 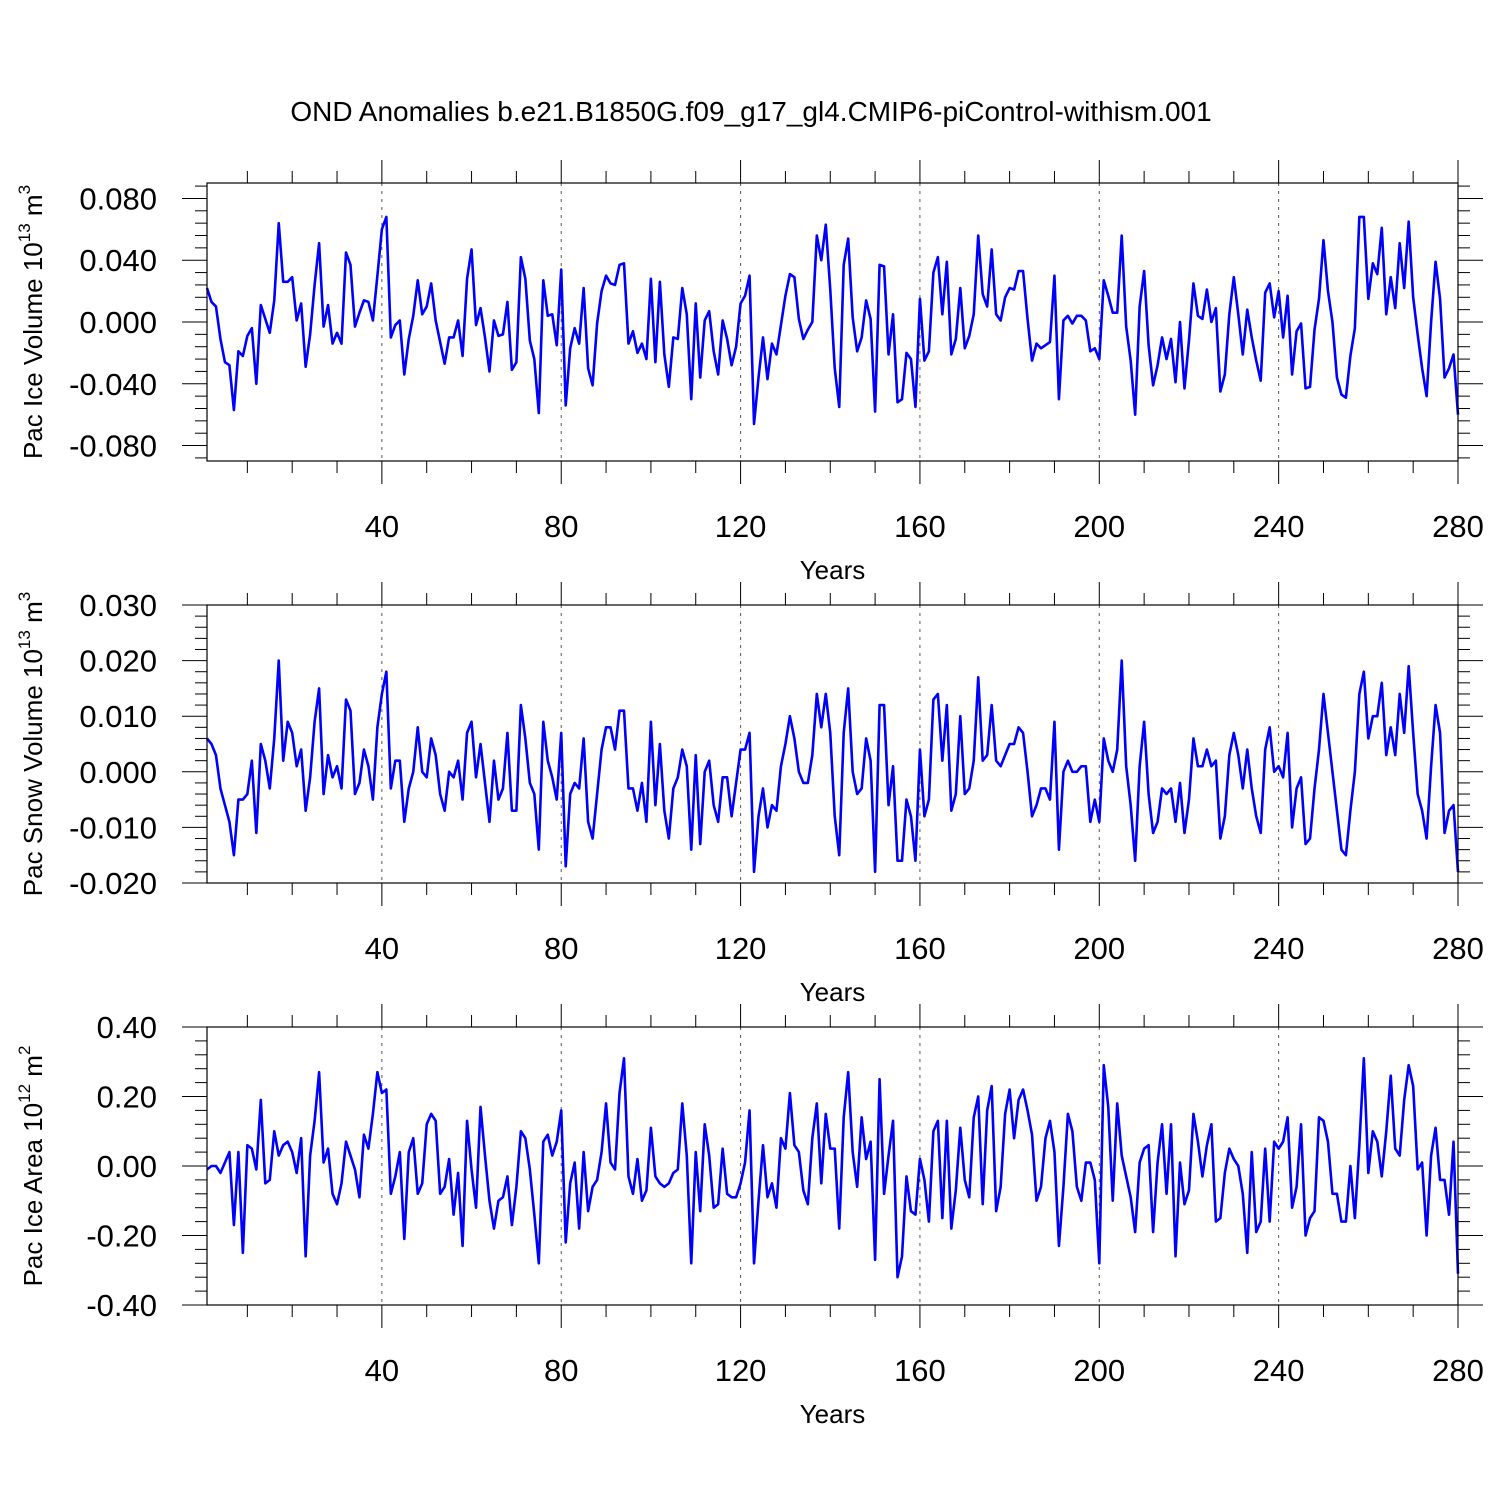 What do you see at coordinates (113, 384) in the screenshot?
I see `y-tick-label: -0.040` at bounding box center [113, 384].